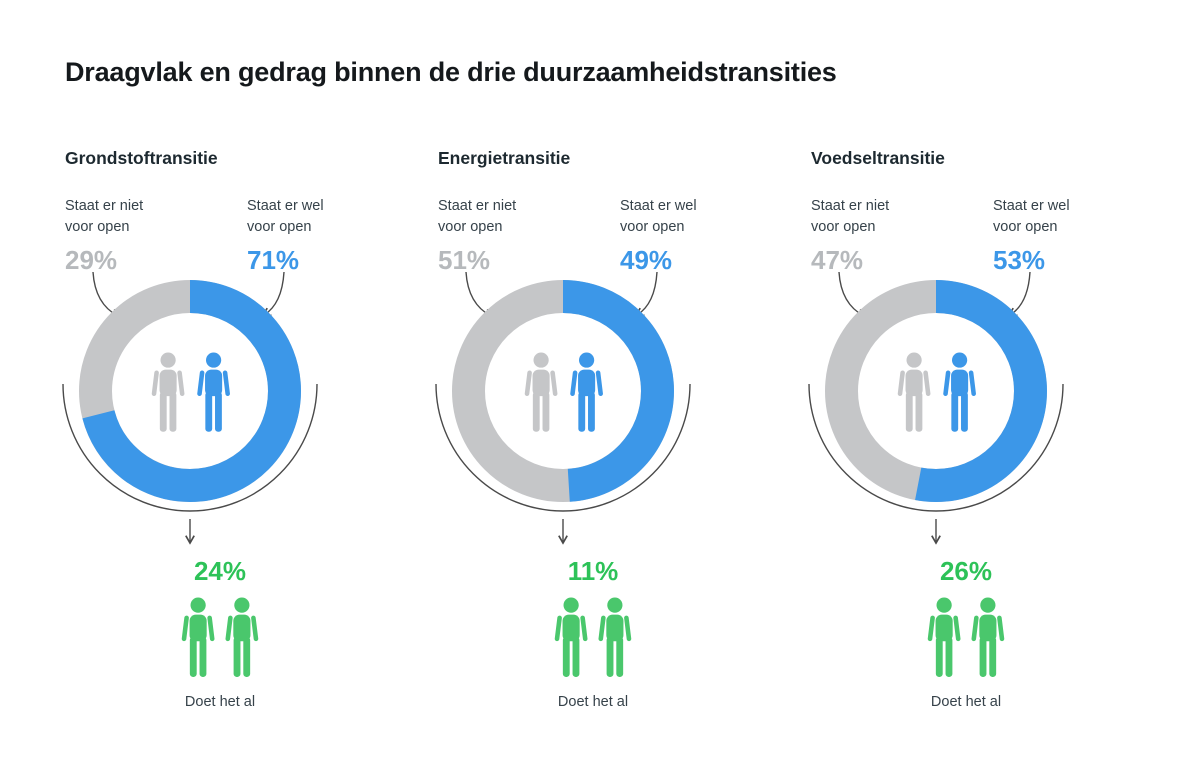 This screenshot has width=1200, height=757. Describe the element at coordinates (504, 158) in the screenshot. I see `chart-title: Energietransitie` at that location.